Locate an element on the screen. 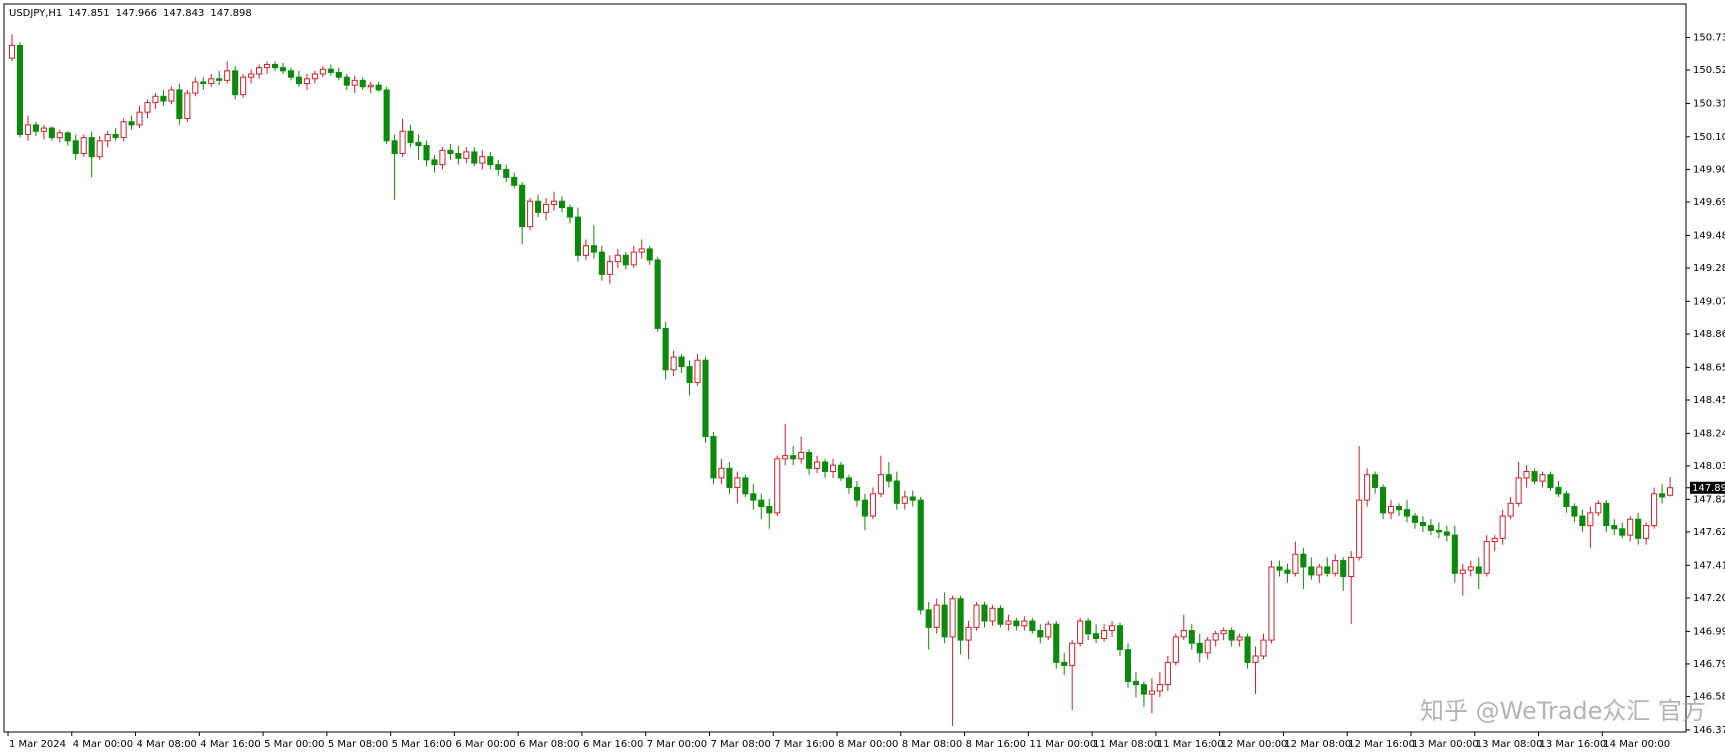  y-tick-label: 149.695 is located at coordinates (1709, 202).